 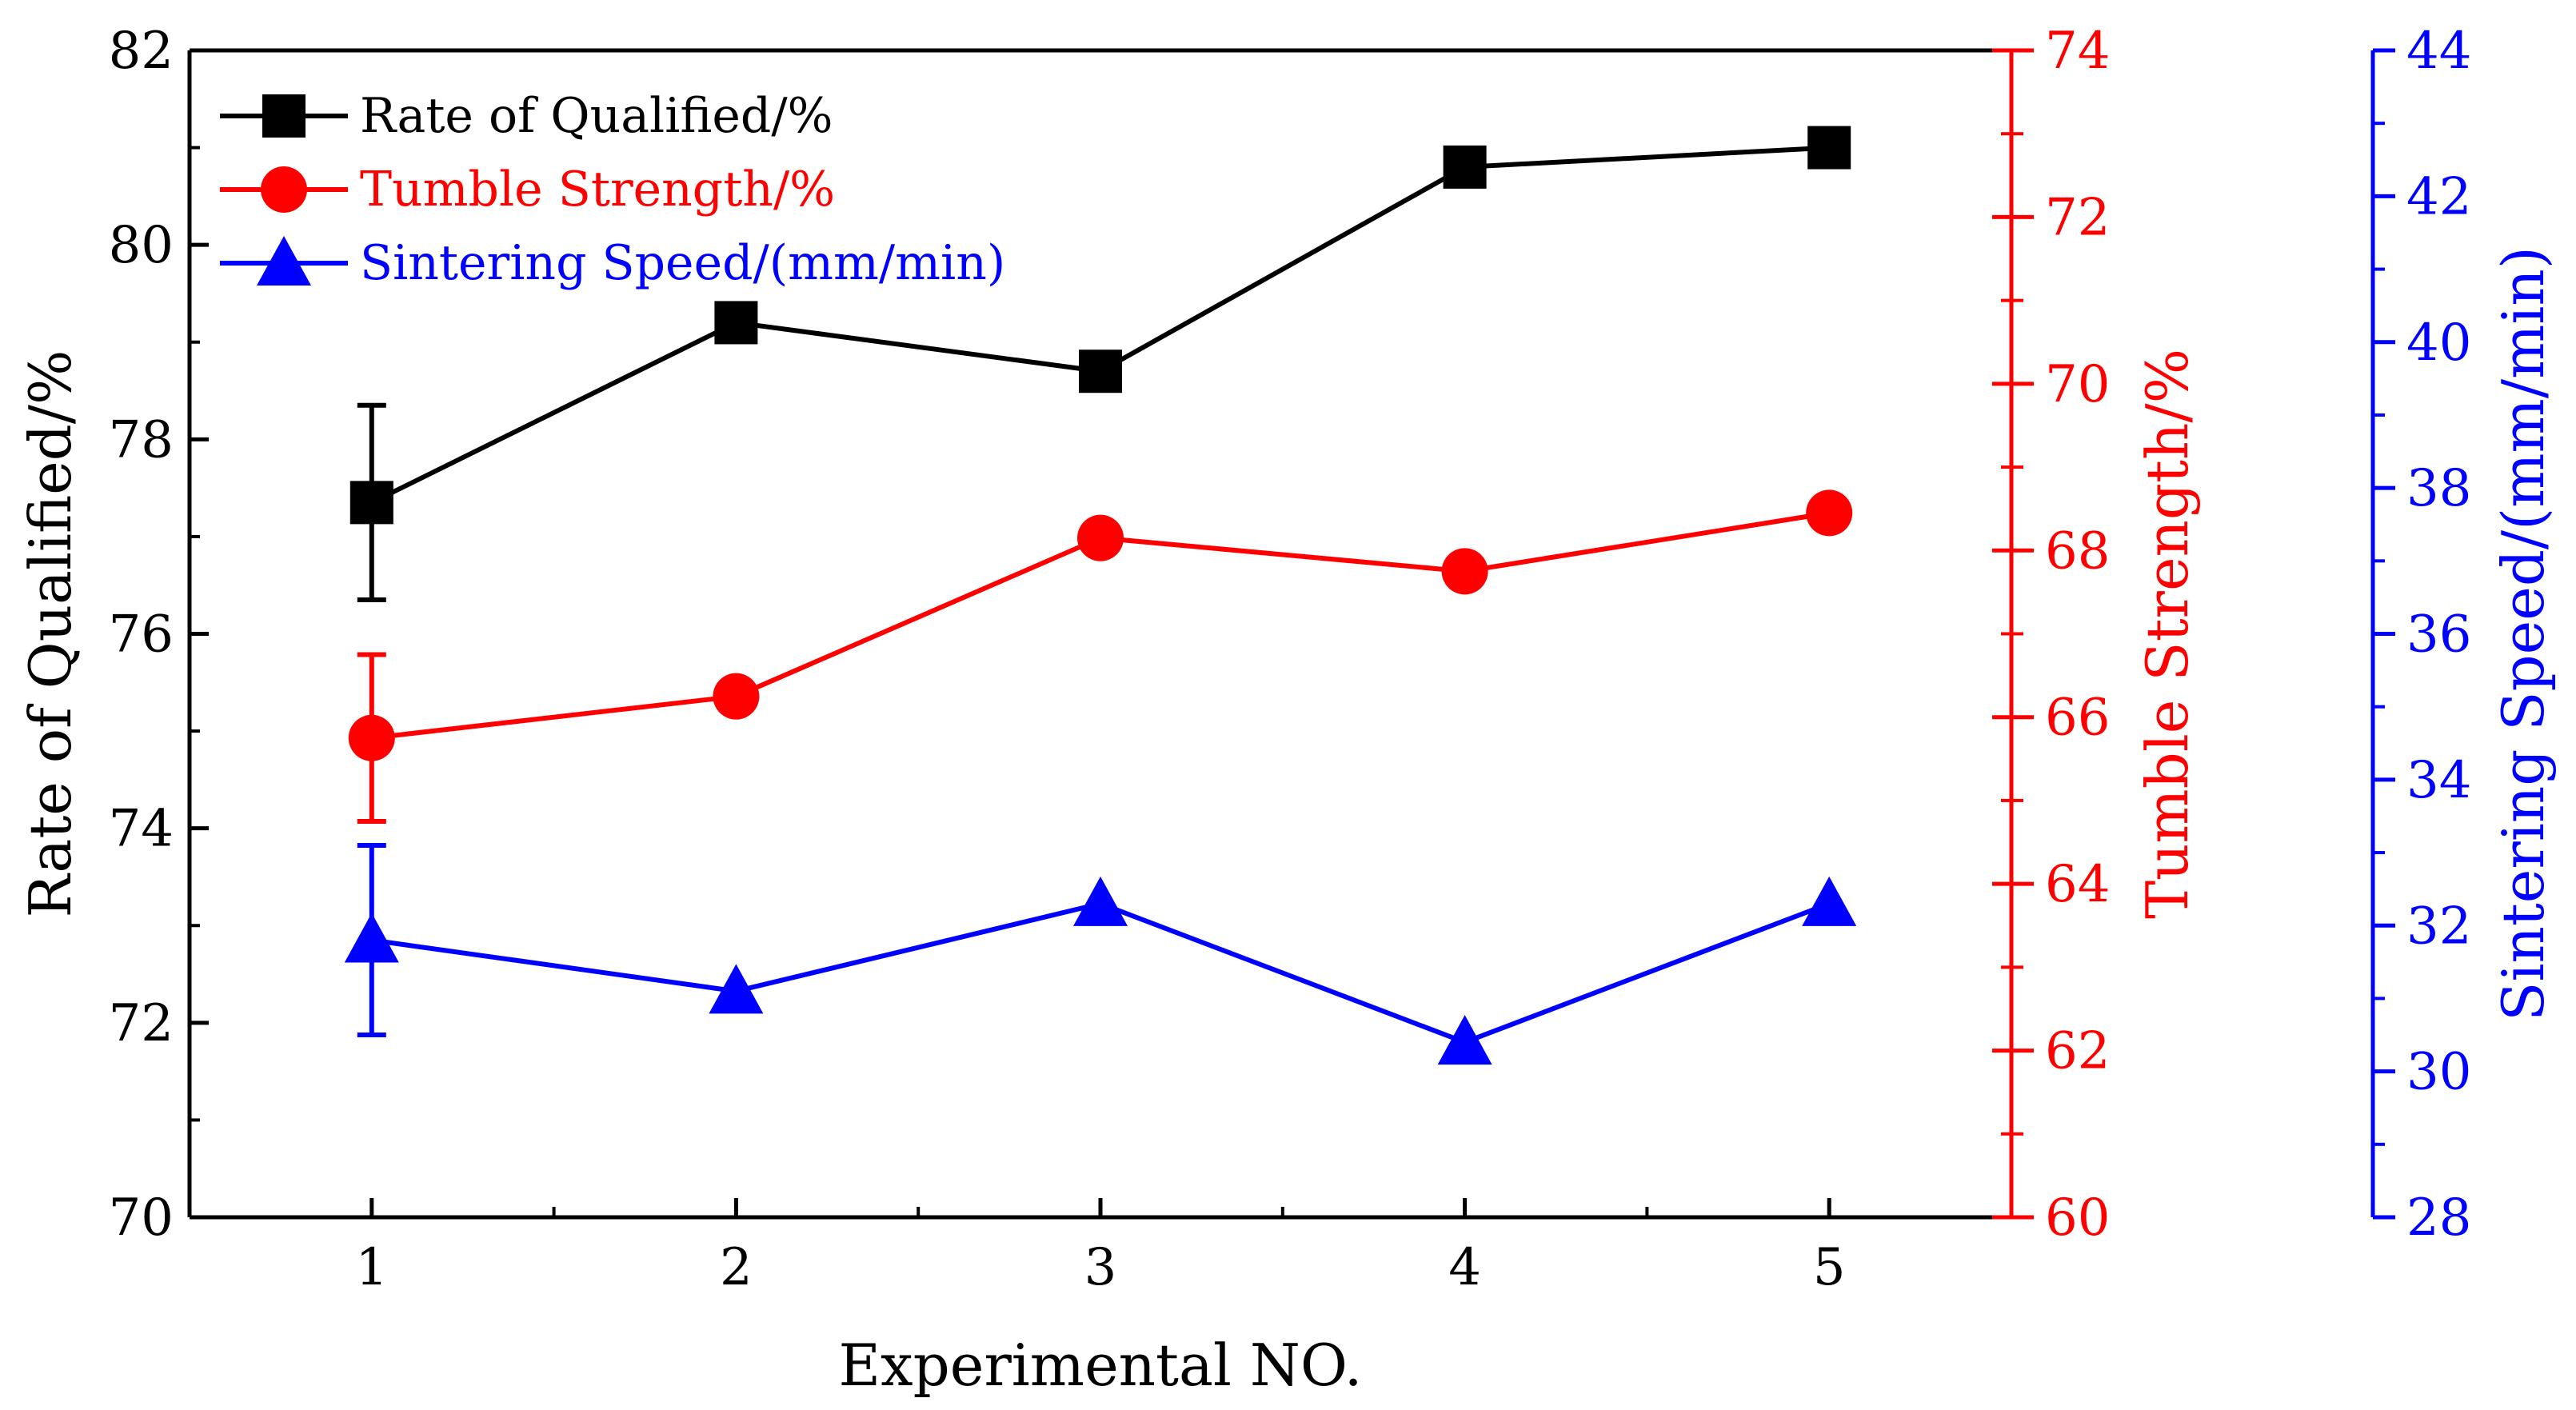 I want to click on right-axis-tick-label: 70, so click(x=2077, y=385).